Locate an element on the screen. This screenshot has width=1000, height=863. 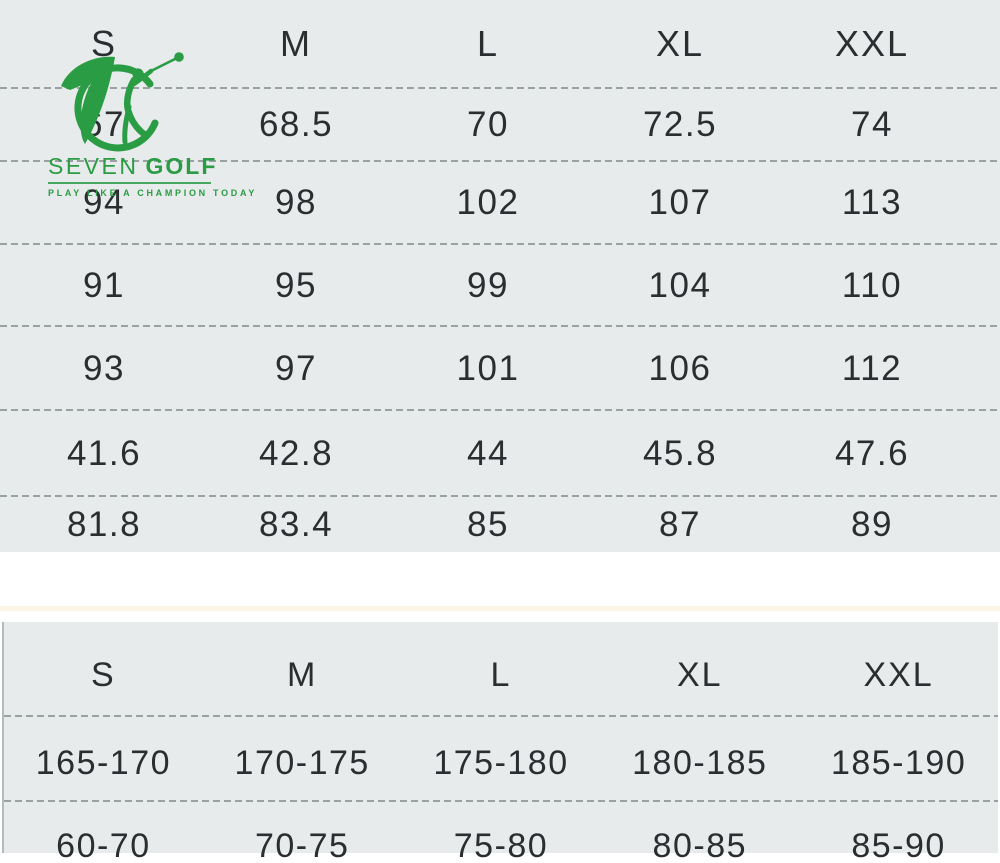
size-value-cell: 97 is located at coordinates (296, 368).